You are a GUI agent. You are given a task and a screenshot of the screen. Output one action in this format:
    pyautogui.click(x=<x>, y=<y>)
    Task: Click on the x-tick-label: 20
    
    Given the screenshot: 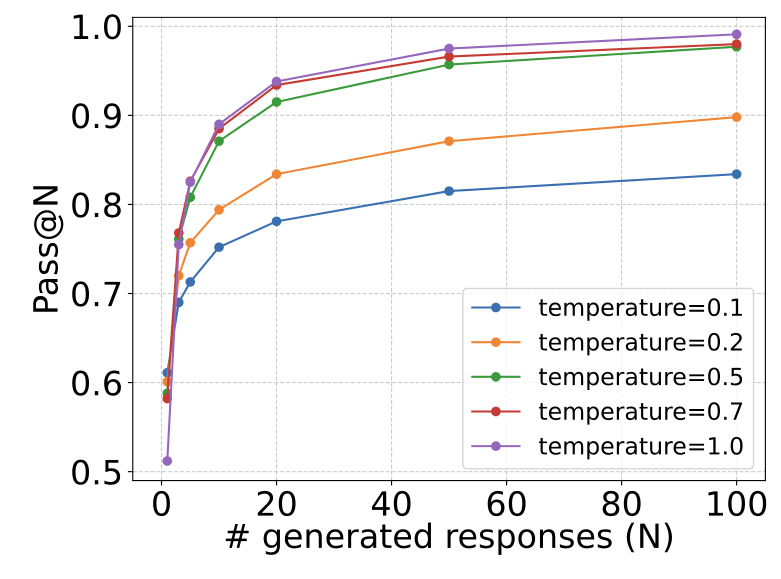 What is the action you would take?
    pyautogui.click(x=277, y=503)
    